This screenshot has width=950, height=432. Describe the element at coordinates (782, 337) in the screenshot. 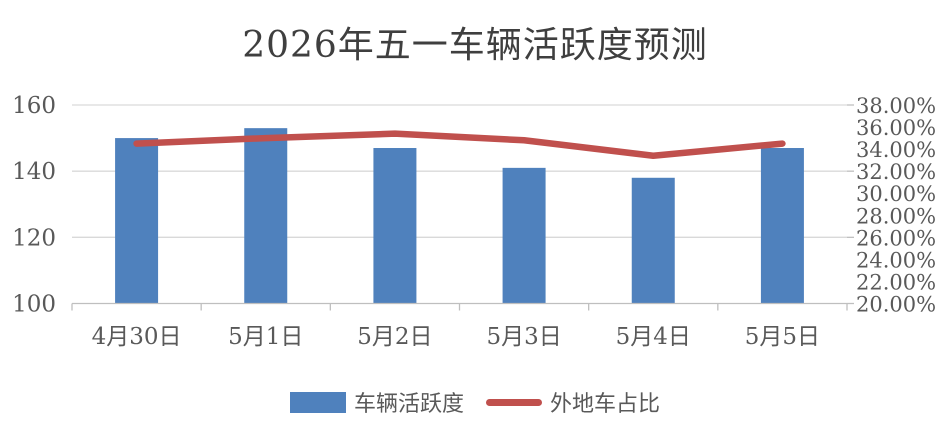

I see `x-axis-label: 5月5日` at that location.